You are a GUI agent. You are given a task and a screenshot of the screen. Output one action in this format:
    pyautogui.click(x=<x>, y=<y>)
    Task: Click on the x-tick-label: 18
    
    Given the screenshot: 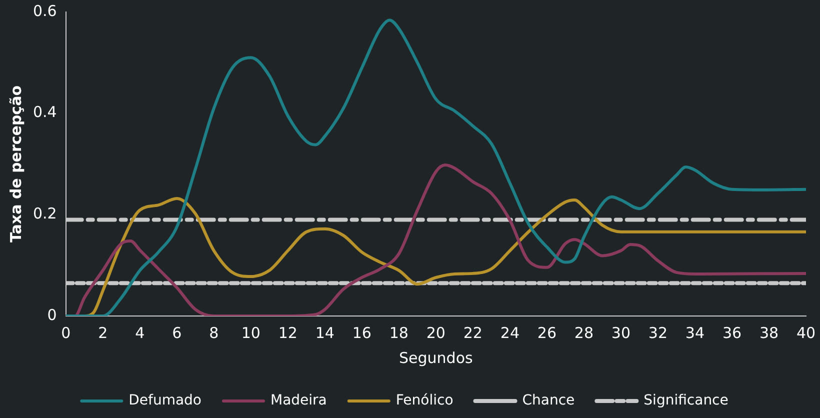 What is the action you would take?
    pyautogui.click(x=398, y=333)
    